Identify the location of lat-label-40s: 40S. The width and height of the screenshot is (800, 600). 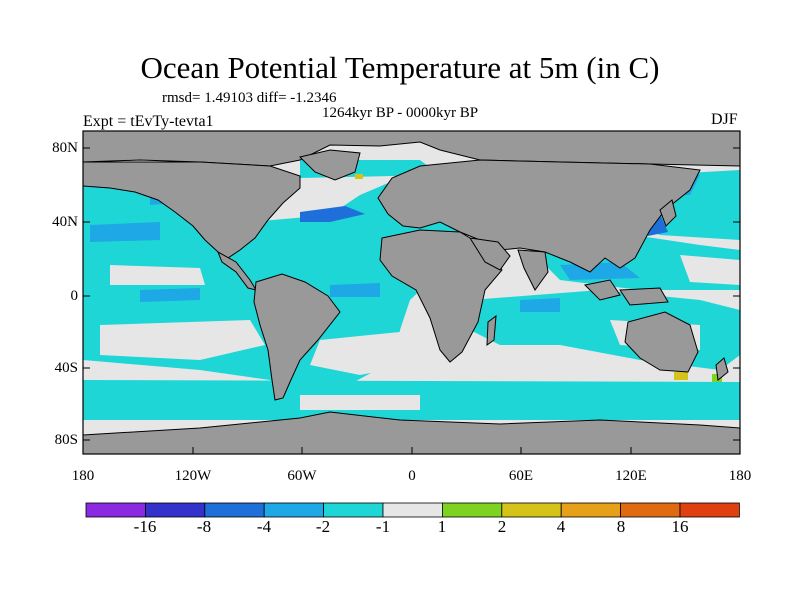
(66, 368).